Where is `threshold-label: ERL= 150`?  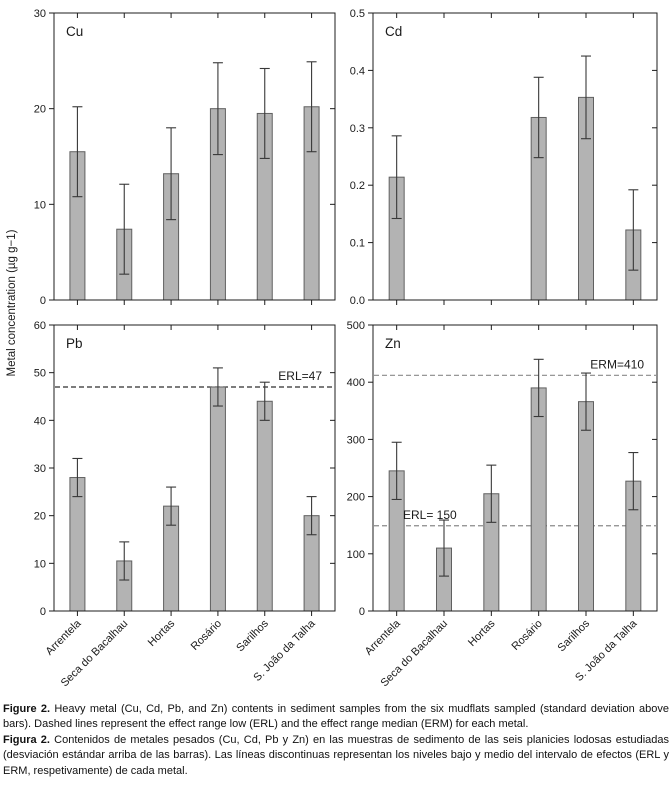
threshold-label: ERL= 150 is located at coordinates (430, 515).